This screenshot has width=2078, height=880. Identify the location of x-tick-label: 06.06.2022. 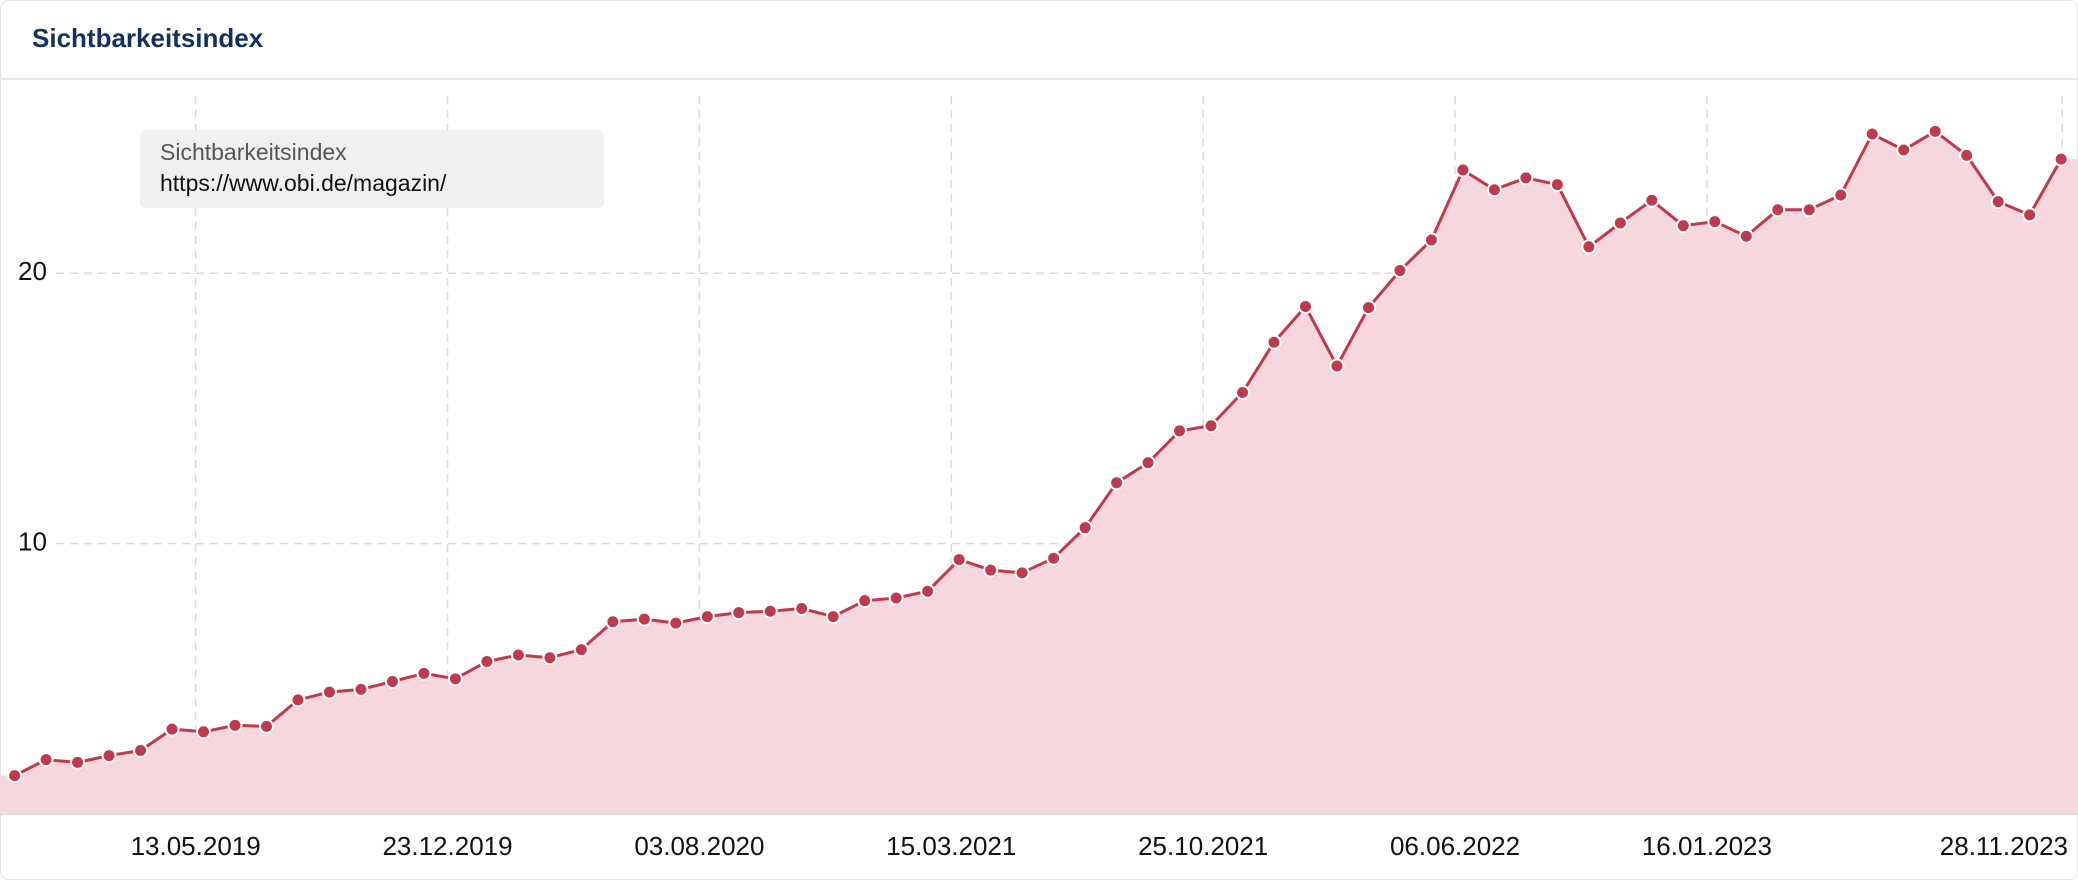
(1455, 846).